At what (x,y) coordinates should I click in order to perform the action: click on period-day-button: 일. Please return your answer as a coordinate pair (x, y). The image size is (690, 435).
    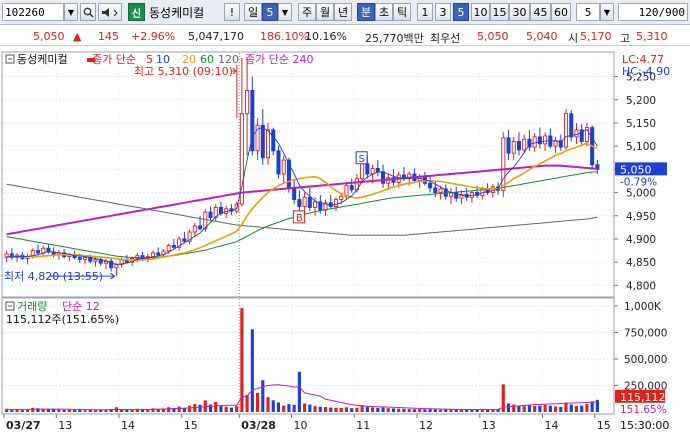
    Looking at the image, I should click on (253, 12).